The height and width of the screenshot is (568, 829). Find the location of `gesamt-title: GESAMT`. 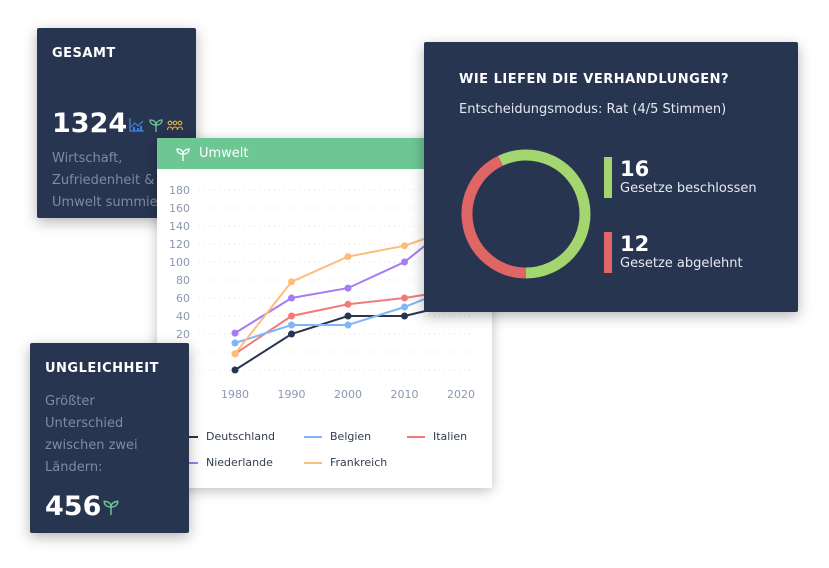

gesamt-title: GESAMT is located at coordinates (84, 53).